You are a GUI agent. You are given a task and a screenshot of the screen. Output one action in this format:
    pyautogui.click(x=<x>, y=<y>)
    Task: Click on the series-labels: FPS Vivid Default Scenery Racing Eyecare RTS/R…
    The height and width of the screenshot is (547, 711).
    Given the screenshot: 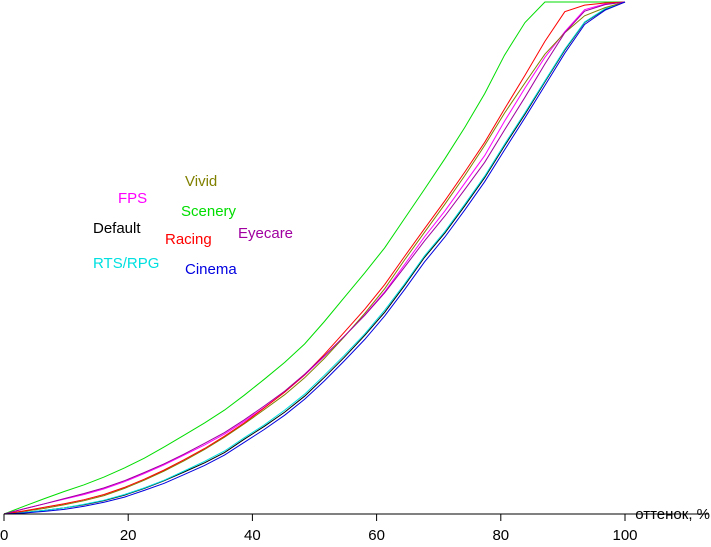 What is the action you would take?
    pyautogui.click(x=193, y=225)
    